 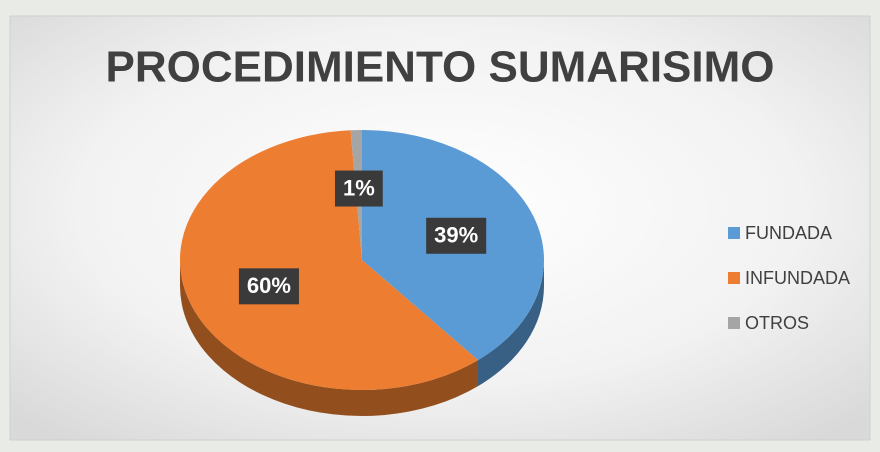 I want to click on legend-label: FUNDADA, so click(x=788, y=233).